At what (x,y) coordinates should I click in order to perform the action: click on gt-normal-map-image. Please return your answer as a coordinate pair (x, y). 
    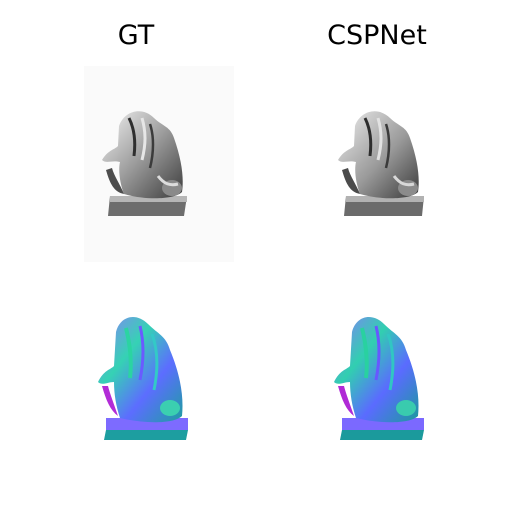
    Looking at the image, I should click on (159, 388).